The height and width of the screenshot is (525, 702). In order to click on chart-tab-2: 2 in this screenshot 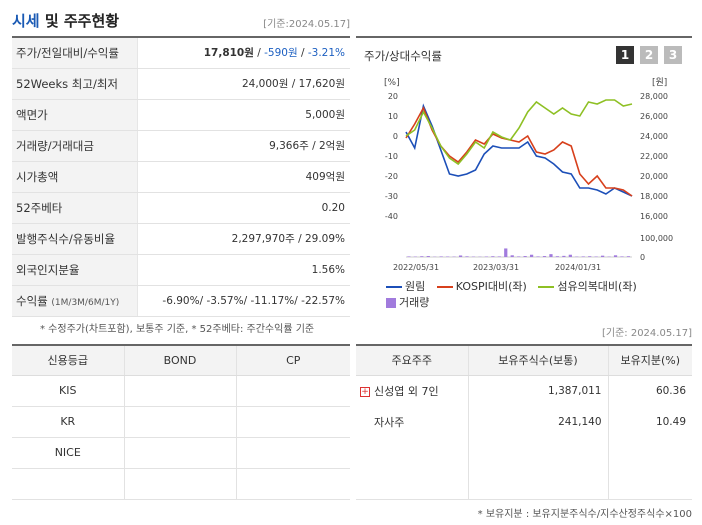, I will do `click(649, 55)`.